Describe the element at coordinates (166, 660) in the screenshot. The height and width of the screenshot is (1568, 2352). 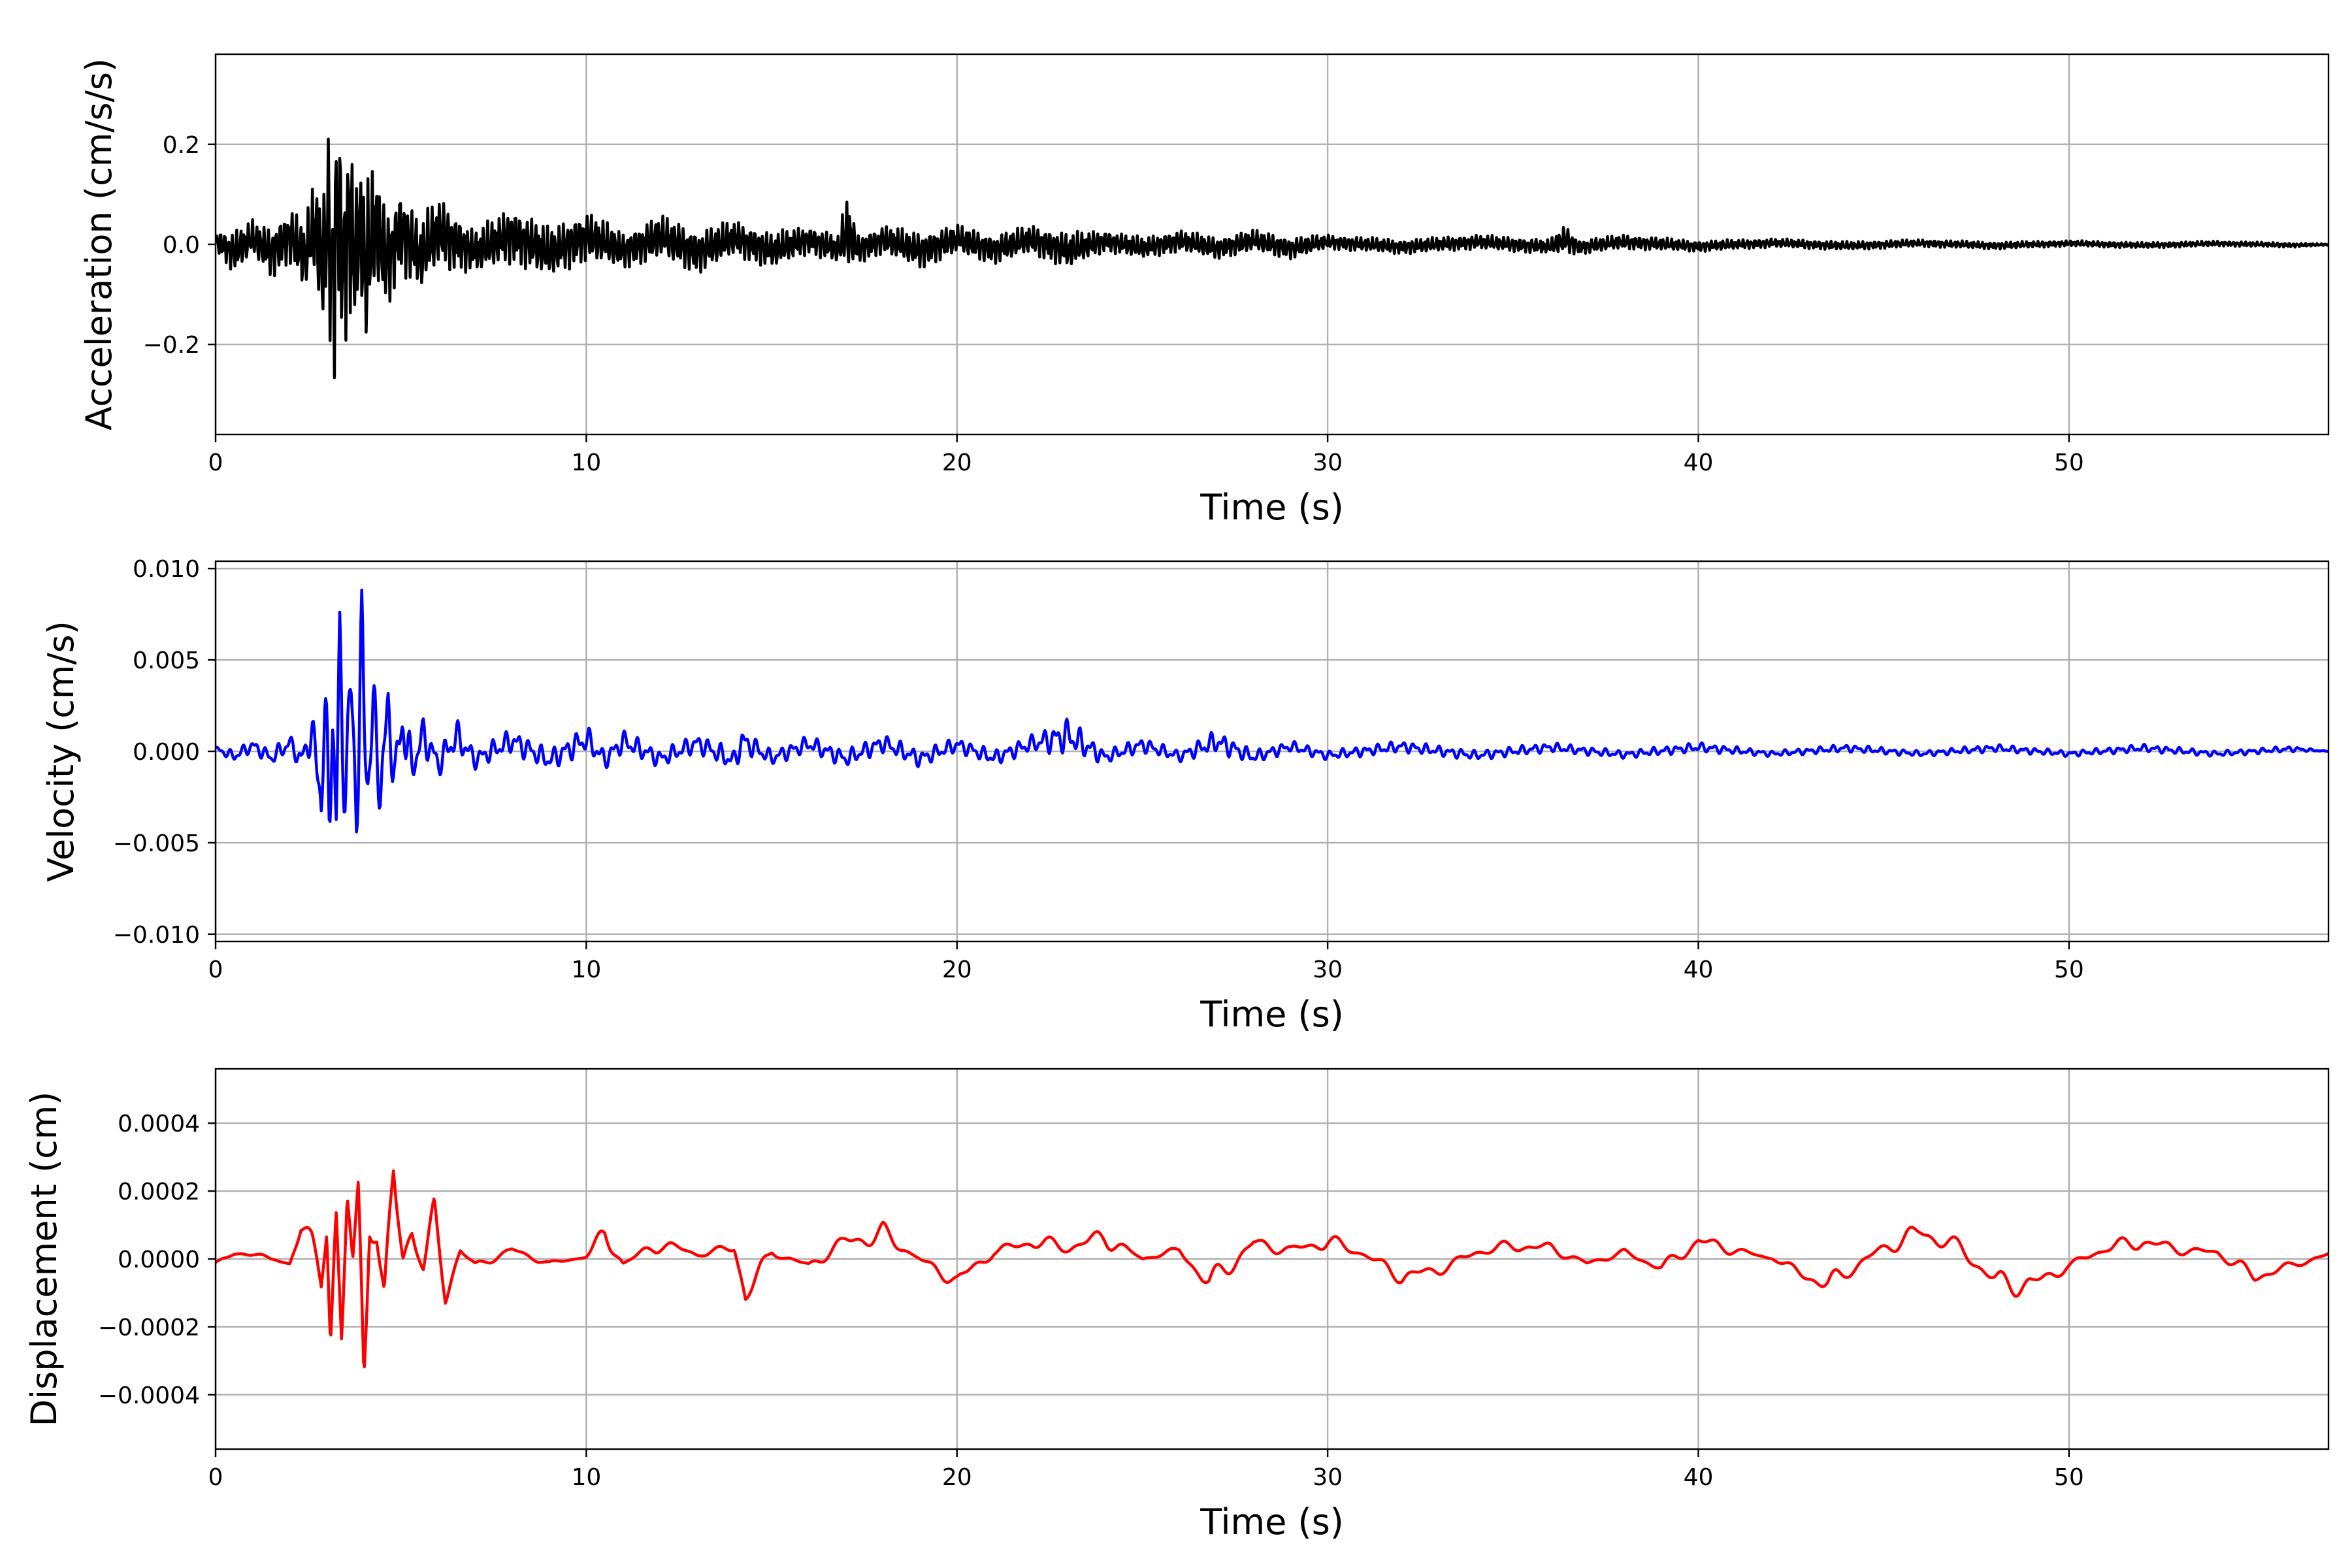
I see `velocity-ytick-label: 0.005` at that location.